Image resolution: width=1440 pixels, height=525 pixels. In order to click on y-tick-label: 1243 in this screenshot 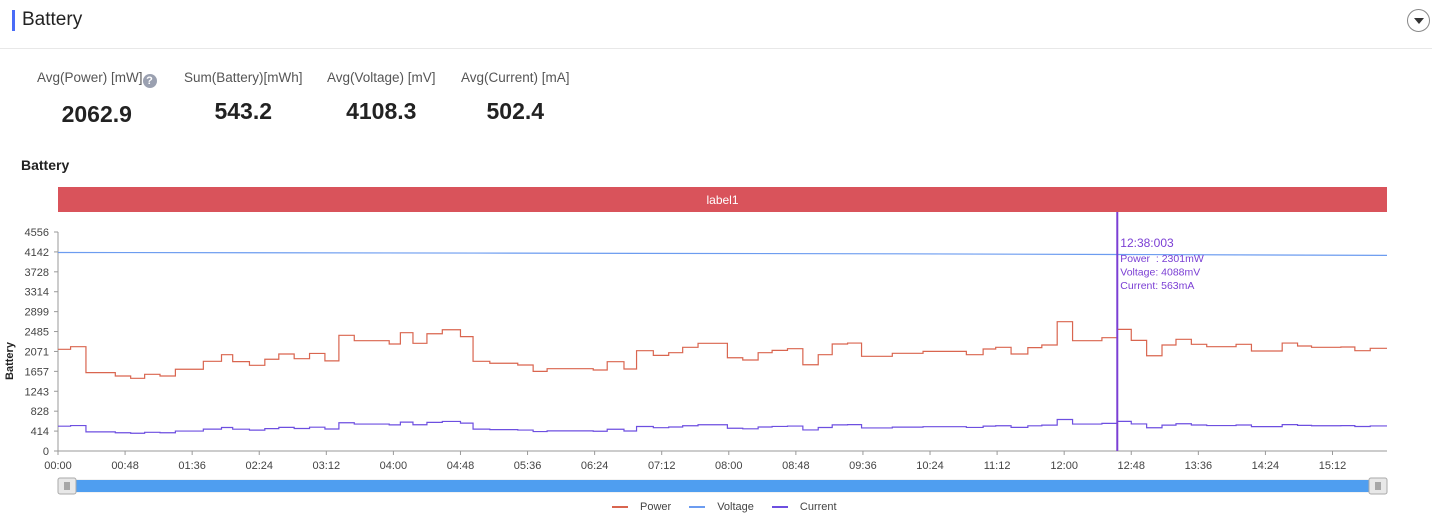, I will do `click(37, 392)`.